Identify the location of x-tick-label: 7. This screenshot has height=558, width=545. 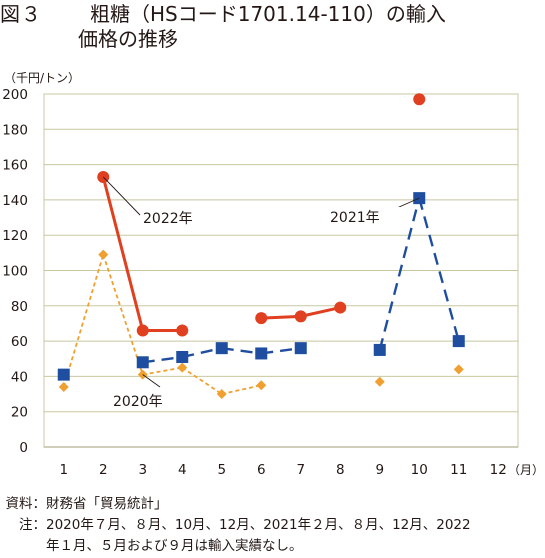
(300, 470).